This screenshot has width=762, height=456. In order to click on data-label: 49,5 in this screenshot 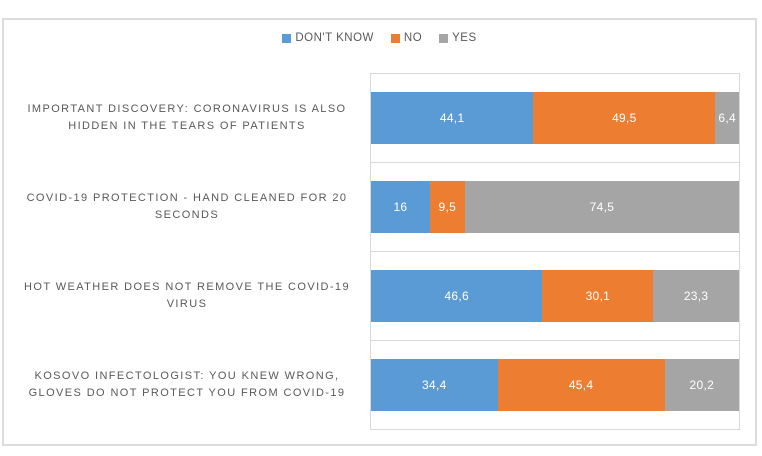, I will do `click(624, 118)`.